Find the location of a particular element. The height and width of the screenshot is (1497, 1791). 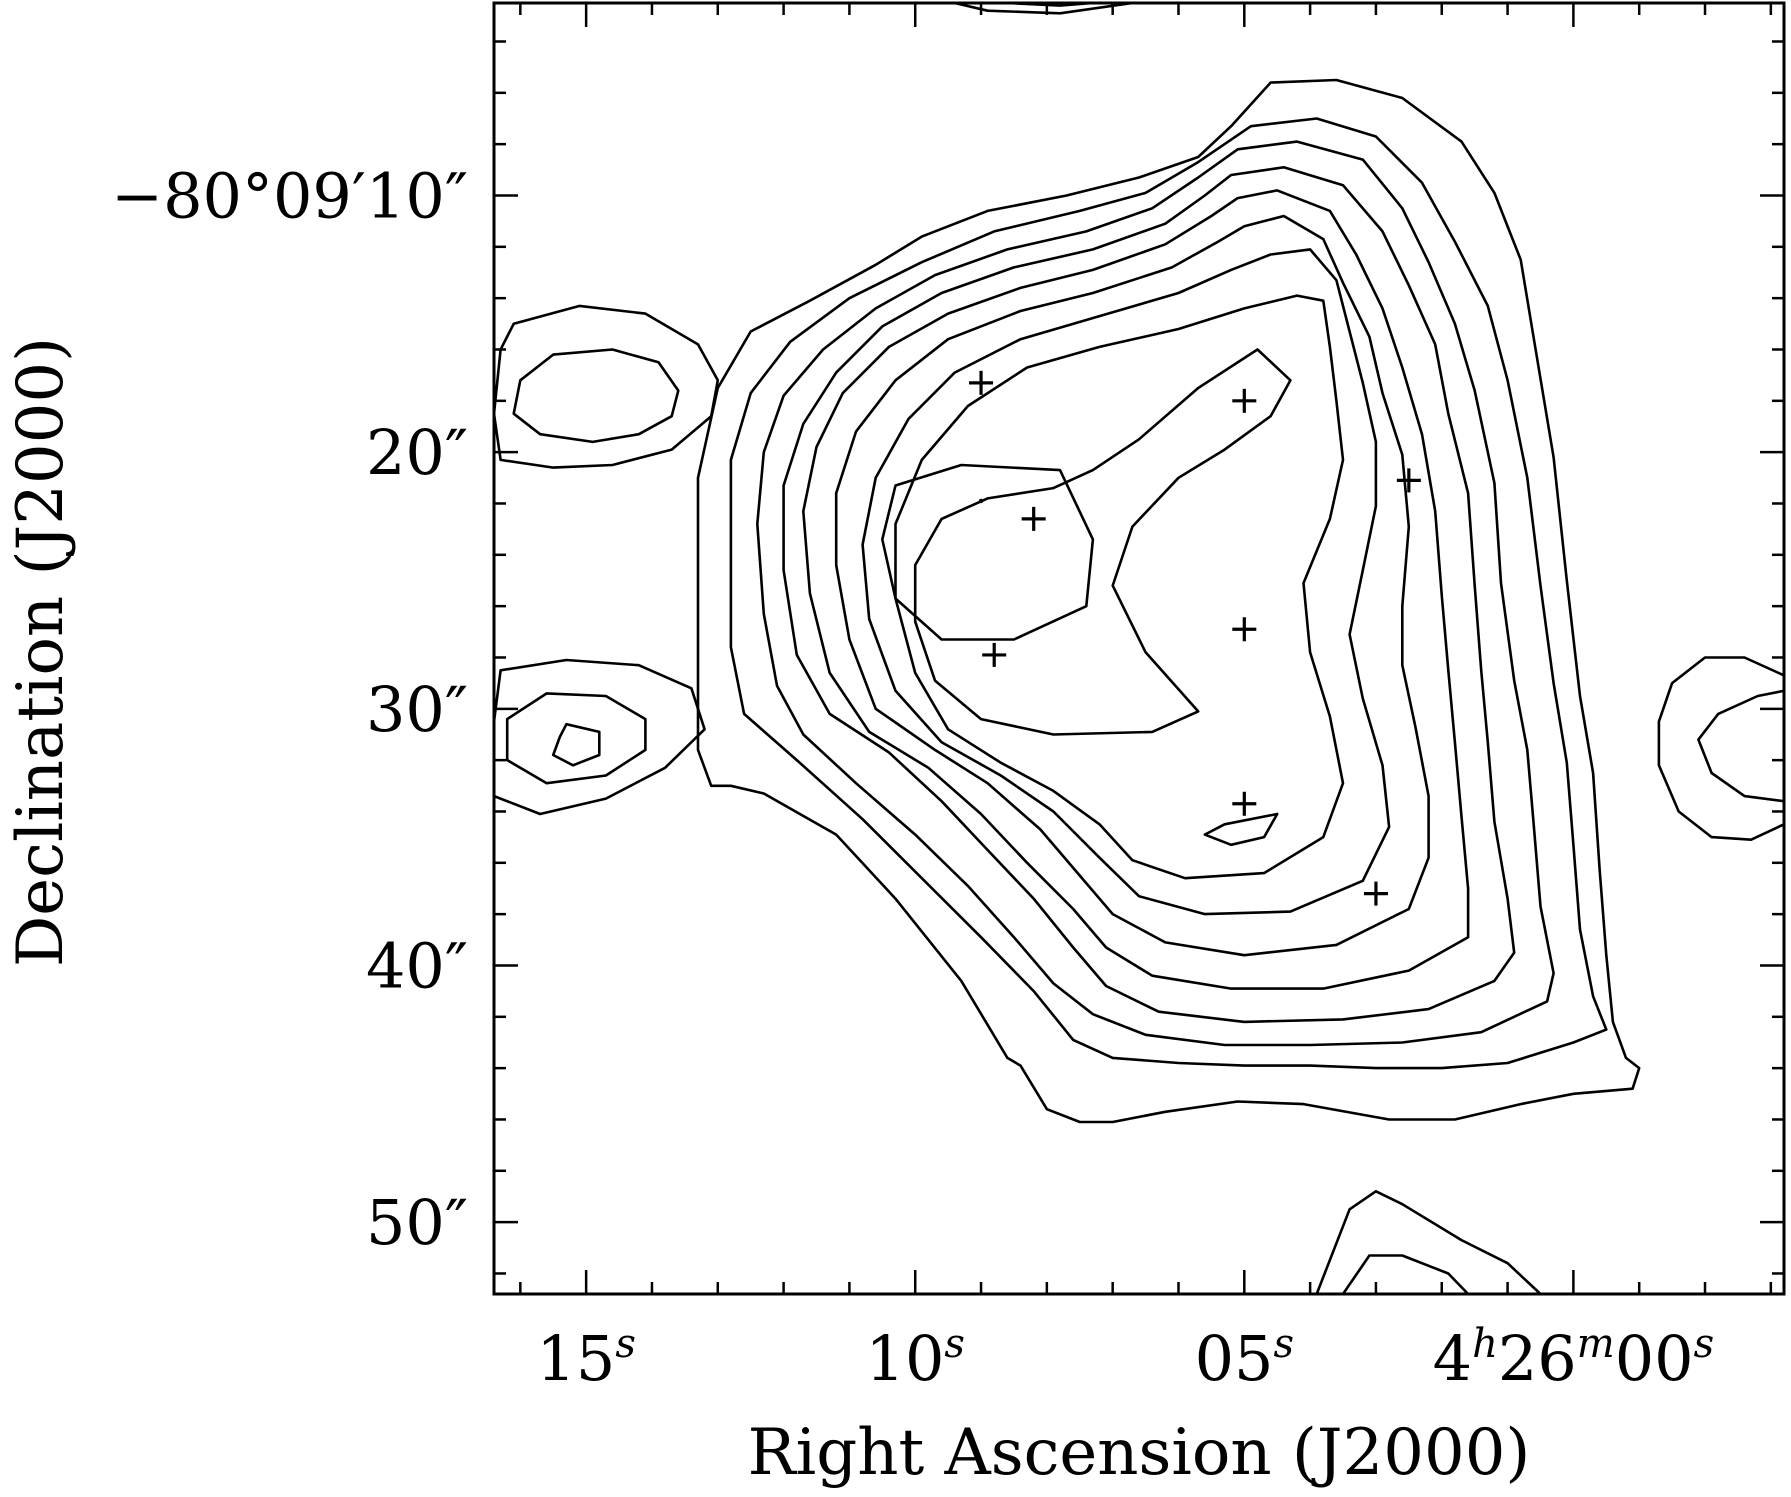

y-tick-label-3: 30″ is located at coordinates (417, 709).